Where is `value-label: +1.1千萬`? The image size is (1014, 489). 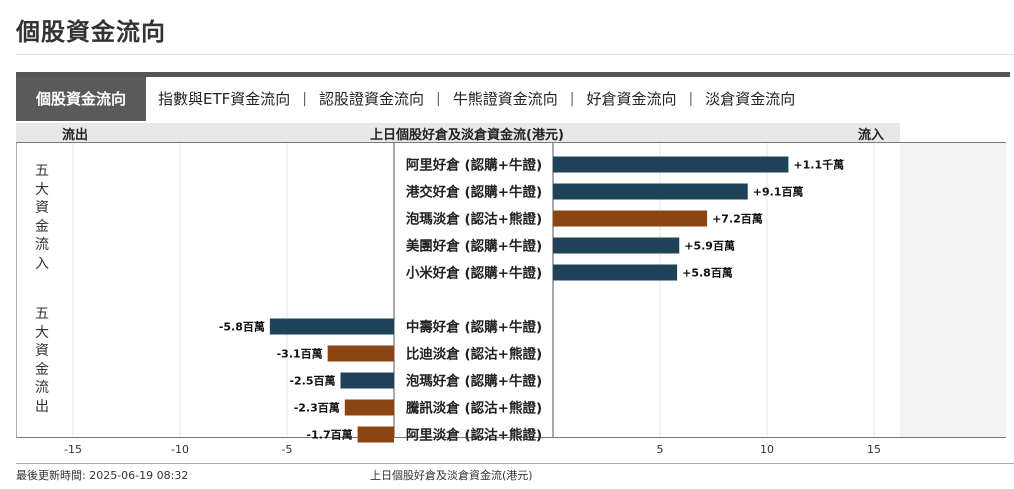 value-label: +1.1千萬 is located at coordinates (818, 165).